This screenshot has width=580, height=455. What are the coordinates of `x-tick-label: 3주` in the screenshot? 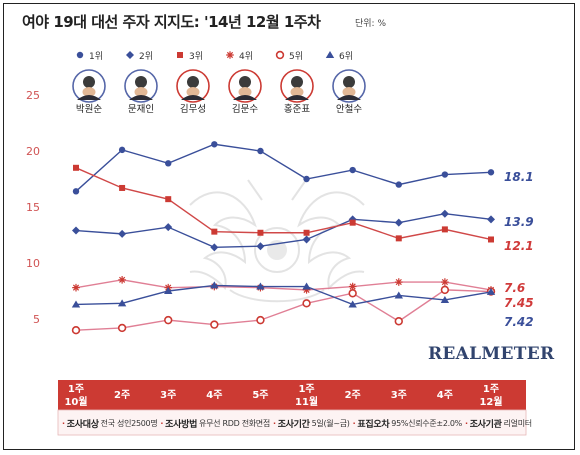 It's located at (399, 395).